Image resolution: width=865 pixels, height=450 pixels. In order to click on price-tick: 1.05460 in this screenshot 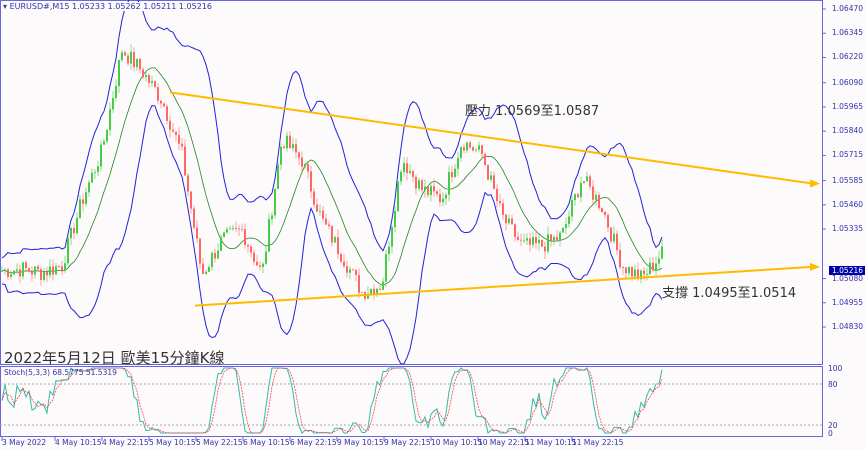, I will do `click(848, 204)`.